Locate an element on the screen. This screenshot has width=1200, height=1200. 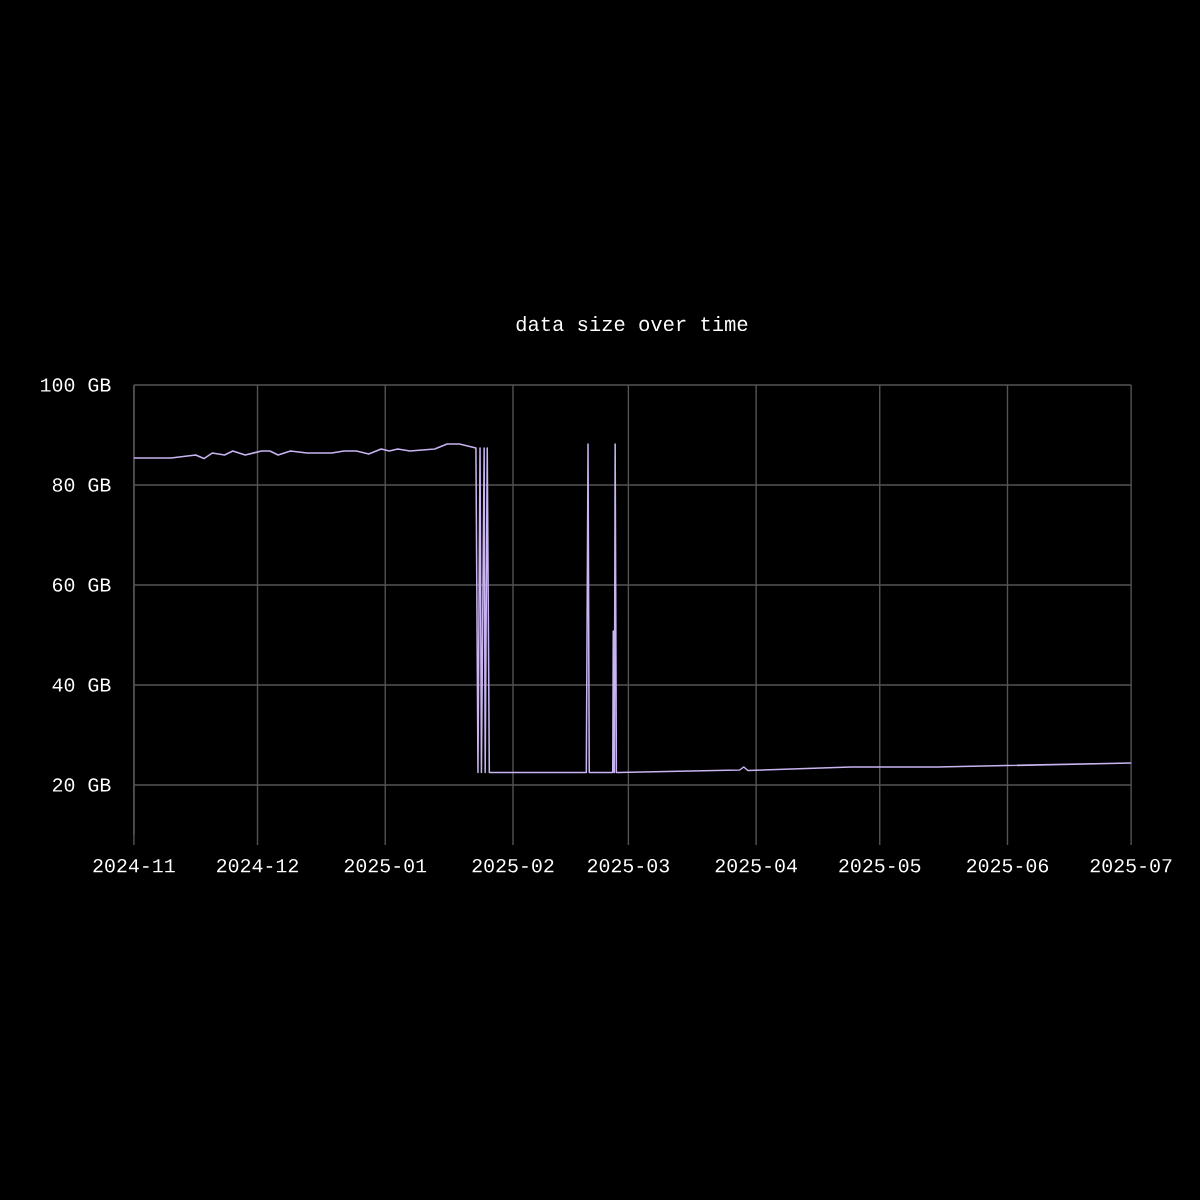
x-tick-label: 2025-07 is located at coordinates (1131, 865).